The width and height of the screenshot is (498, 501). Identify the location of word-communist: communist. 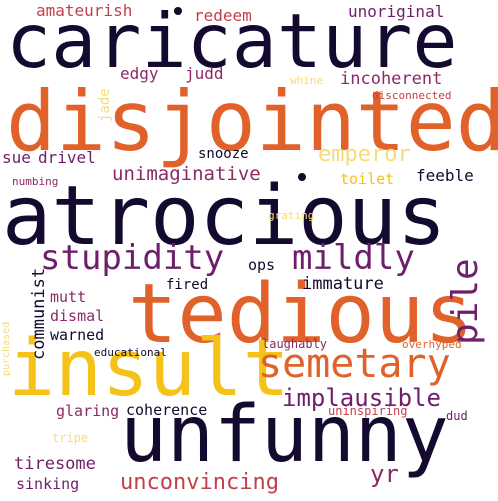
(39, 313).